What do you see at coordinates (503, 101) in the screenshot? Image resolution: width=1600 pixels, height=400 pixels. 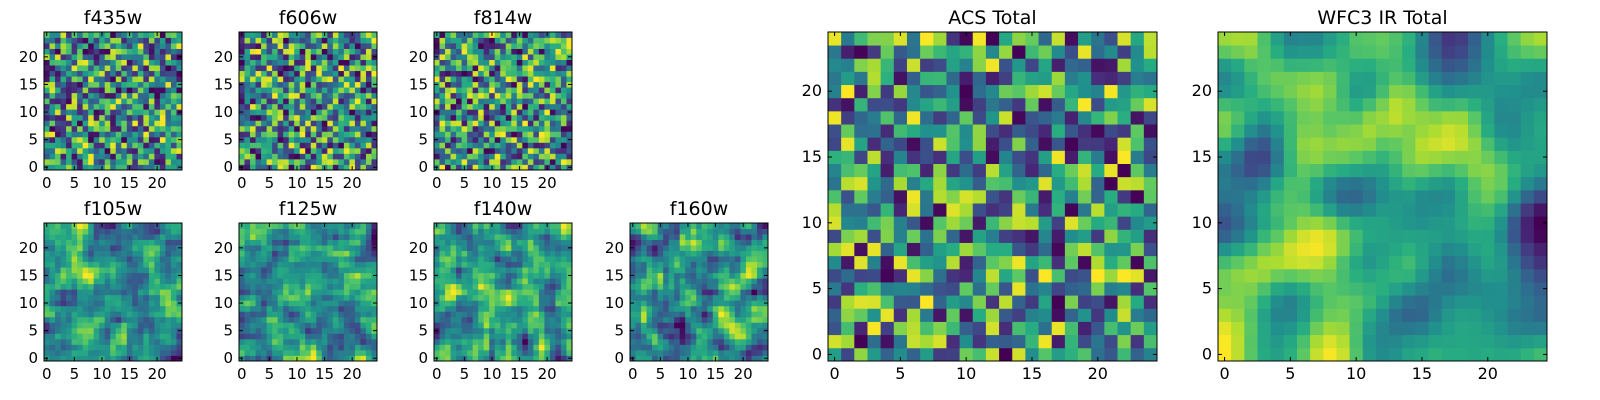 I see `heatmap-cells` at bounding box center [503, 101].